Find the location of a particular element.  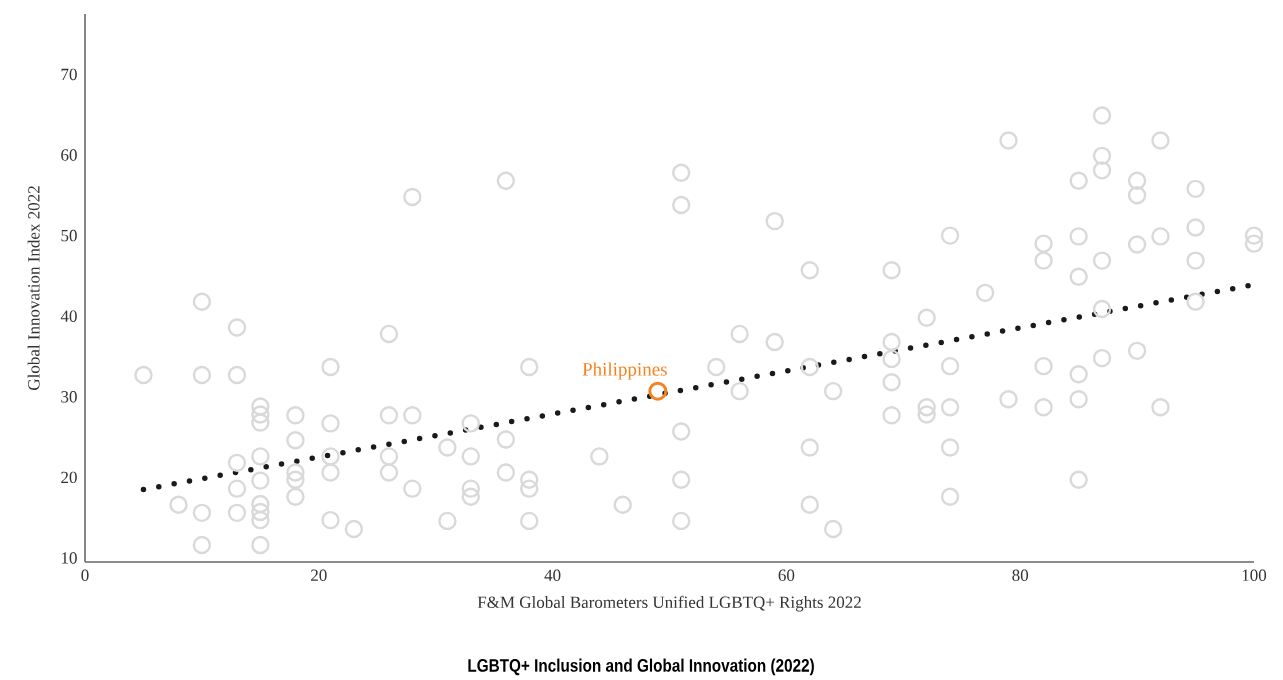

y-tick-label: 70 is located at coordinates (69, 74).